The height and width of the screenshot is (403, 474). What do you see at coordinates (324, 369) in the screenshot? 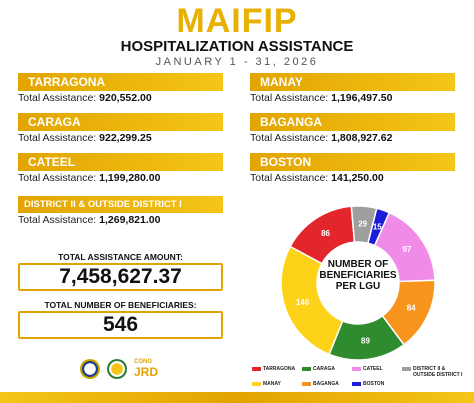
I see `legend-label: CARAGA` at bounding box center [324, 369].